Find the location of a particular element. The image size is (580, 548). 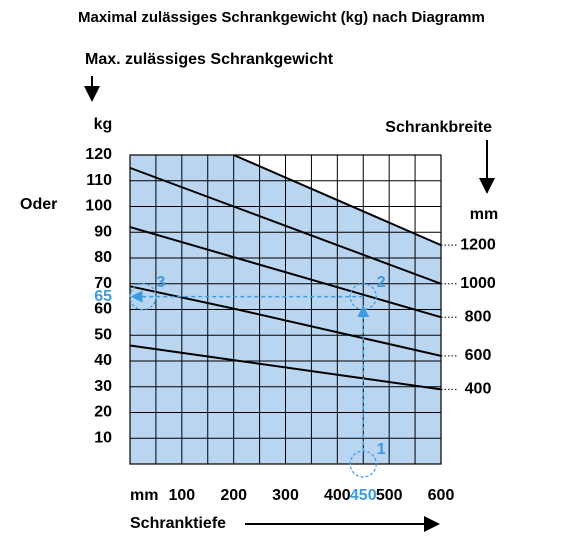

y-tick-label: 20 is located at coordinates (103, 412).